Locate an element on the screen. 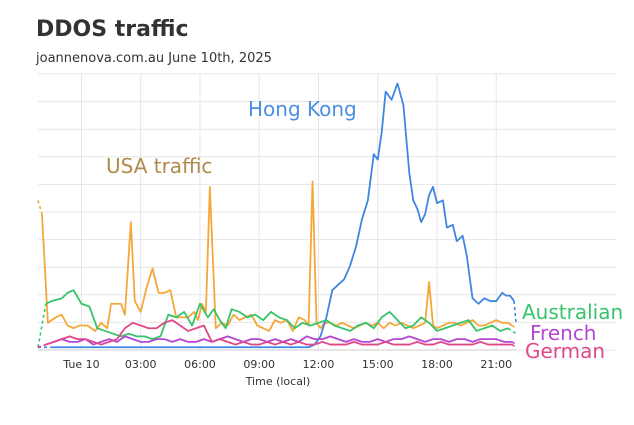  x-tick-label: 03:00 is located at coordinates (141, 364).